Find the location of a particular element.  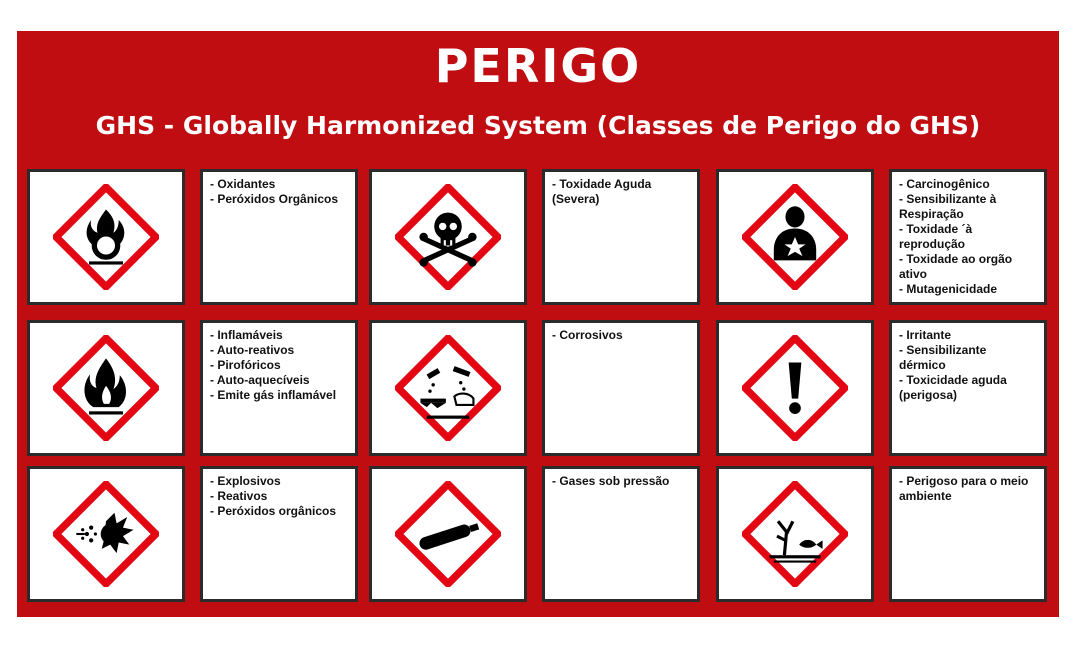

hazard-line: ambiente is located at coordinates (925, 496).